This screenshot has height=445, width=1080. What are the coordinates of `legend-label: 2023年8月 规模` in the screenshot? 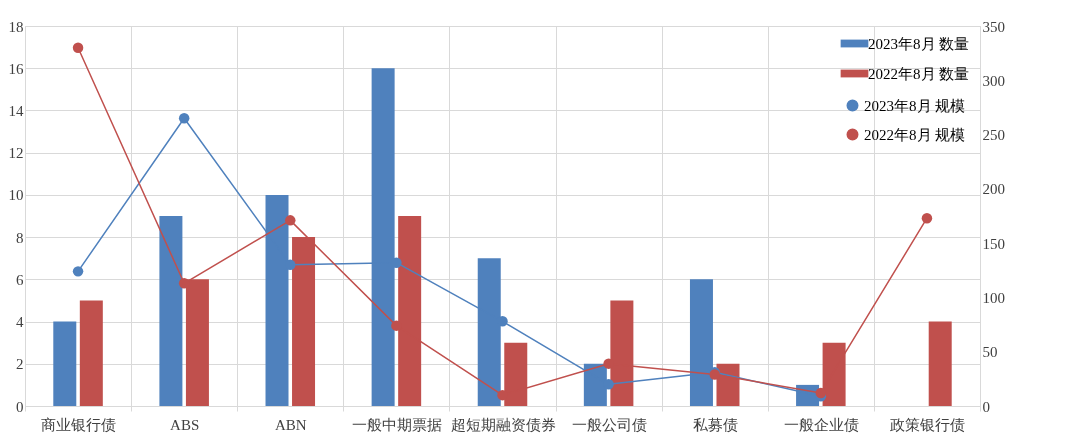 It's located at (915, 105).